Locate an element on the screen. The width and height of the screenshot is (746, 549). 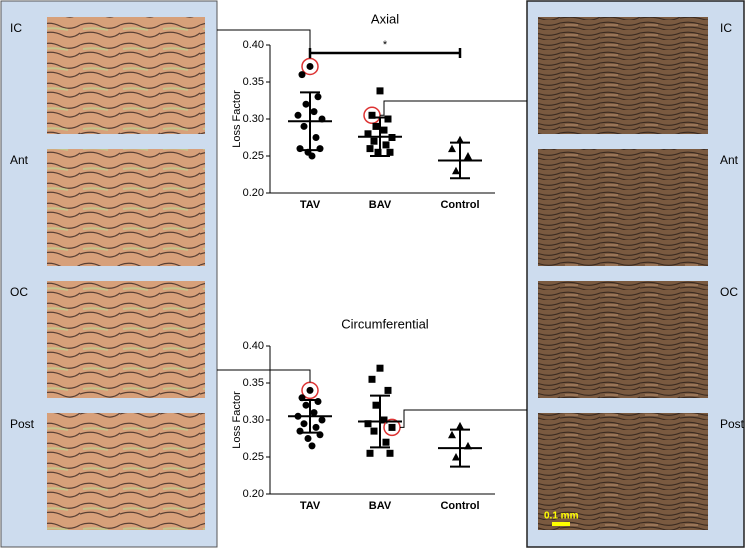
significance-bracket is located at coordinates (385, 53).